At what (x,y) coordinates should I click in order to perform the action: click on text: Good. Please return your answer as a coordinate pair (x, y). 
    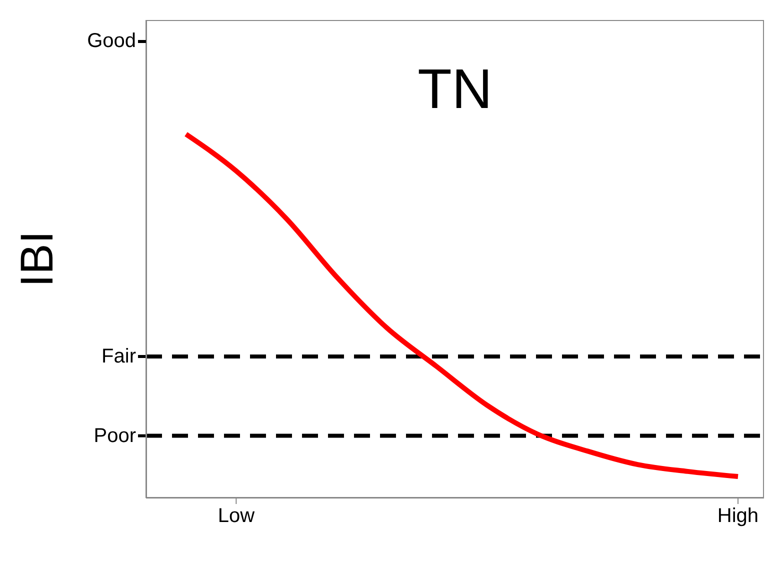
    Looking at the image, I should click on (111, 41).